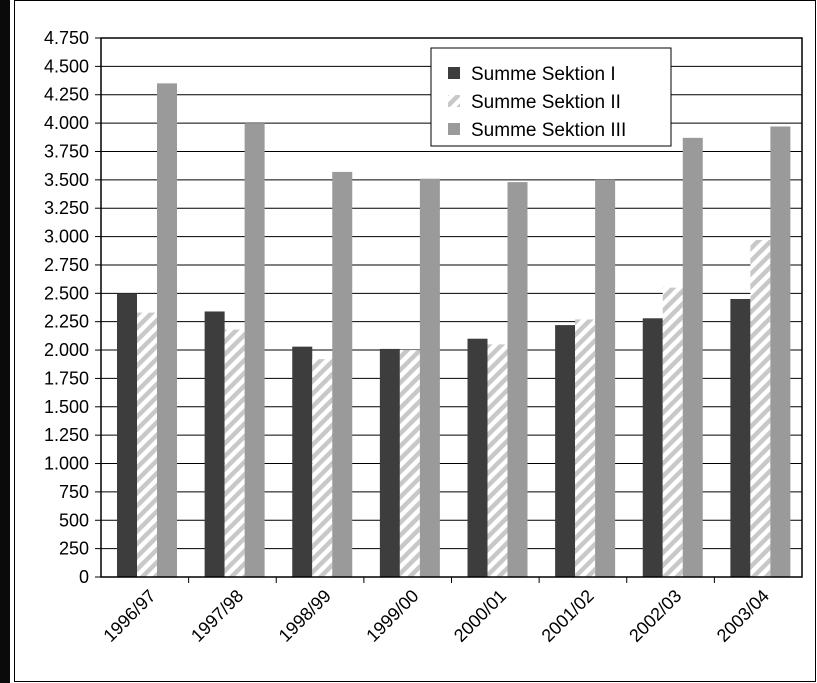 The height and width of the screenshot is (683, 817). I want to click on y-tick-label: 750, so click(74, 492).